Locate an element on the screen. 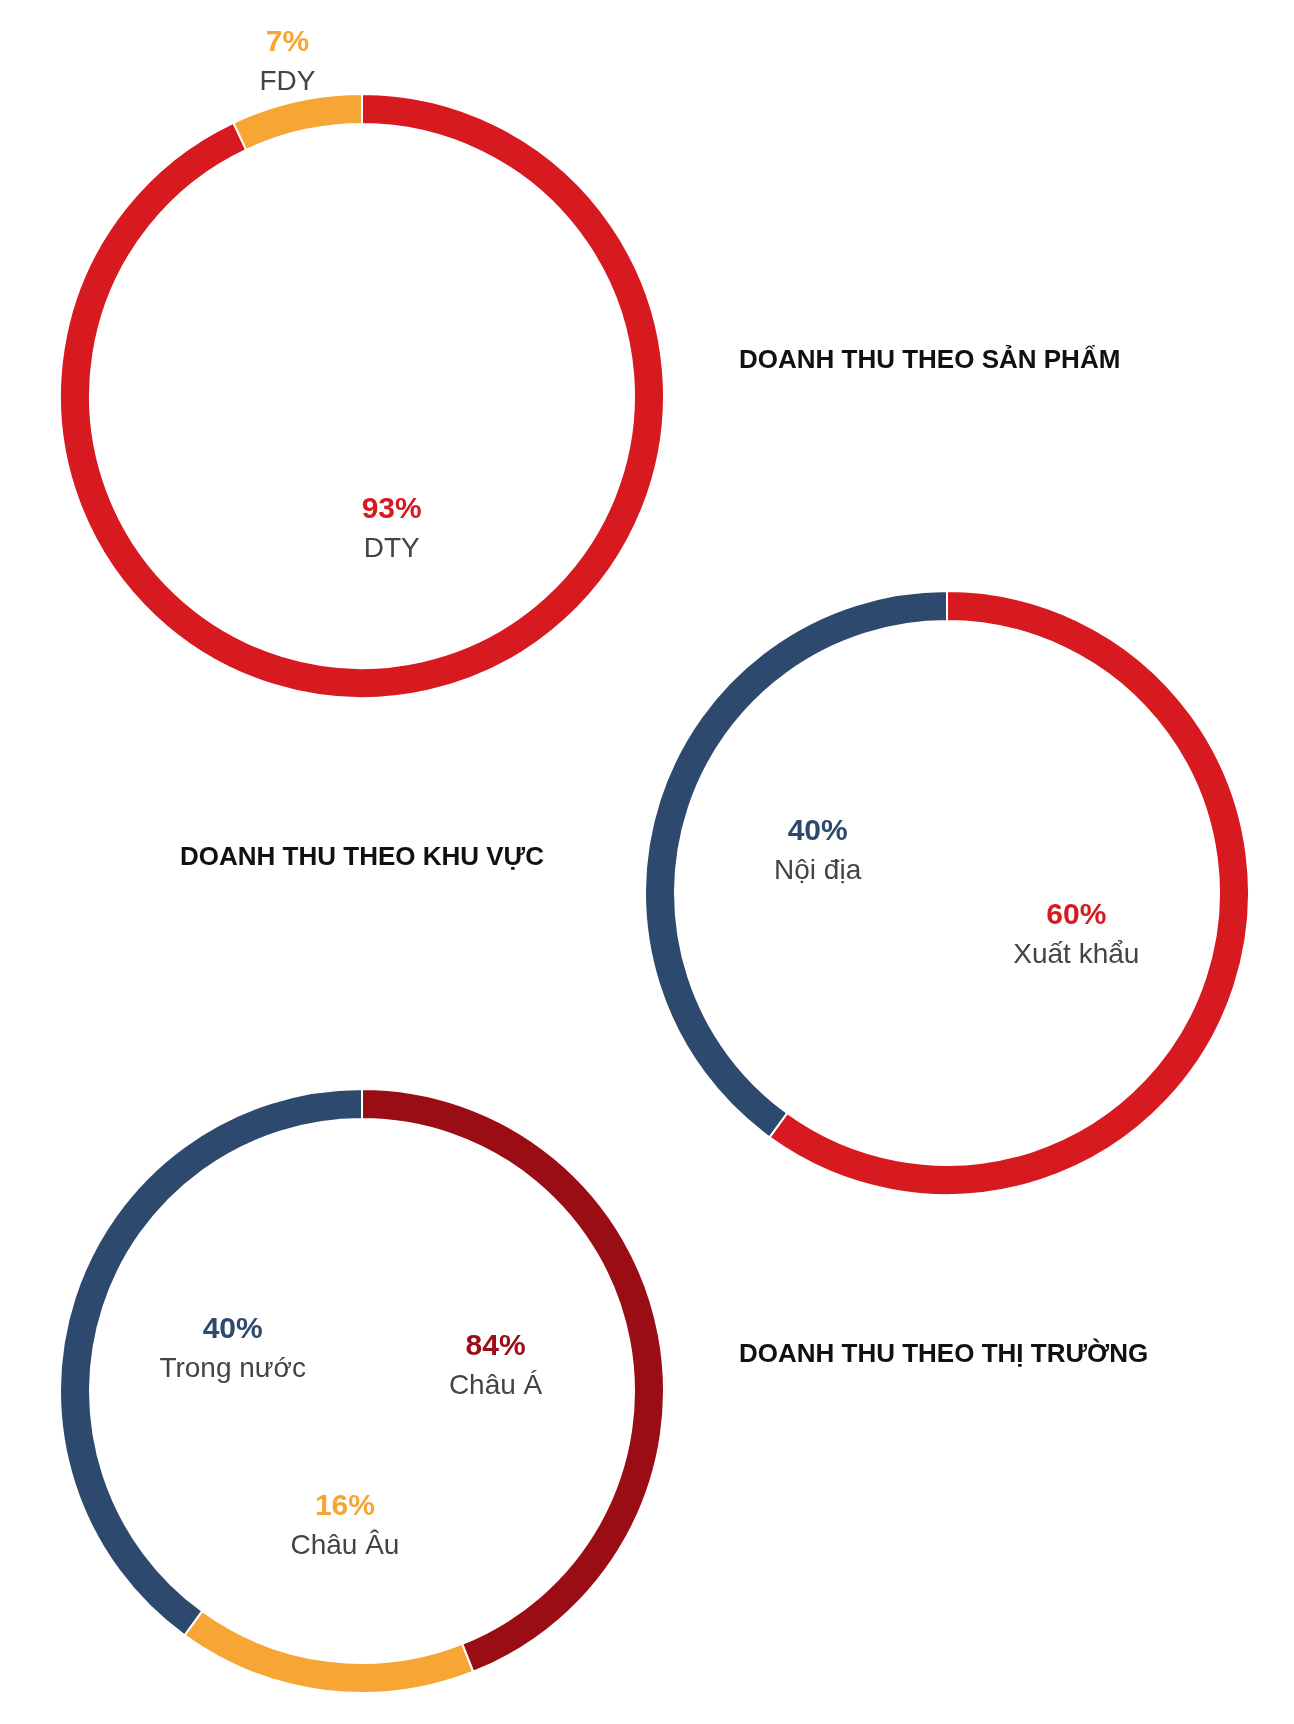 Image resolution: width=1294 pixels, height=1724 pixels. text: 84% is located at coordinates (495, 1344).